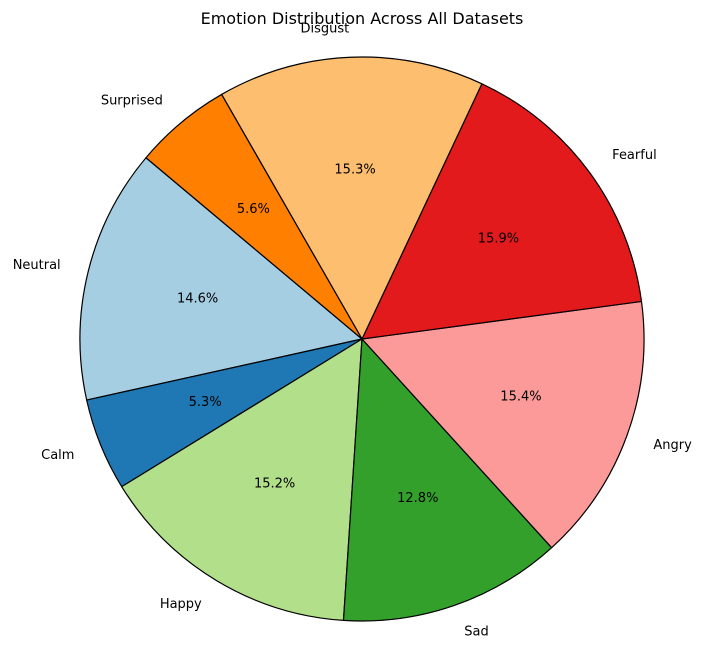  I want to click on slice-percent-happy: 15.2%, so click(274, 483).